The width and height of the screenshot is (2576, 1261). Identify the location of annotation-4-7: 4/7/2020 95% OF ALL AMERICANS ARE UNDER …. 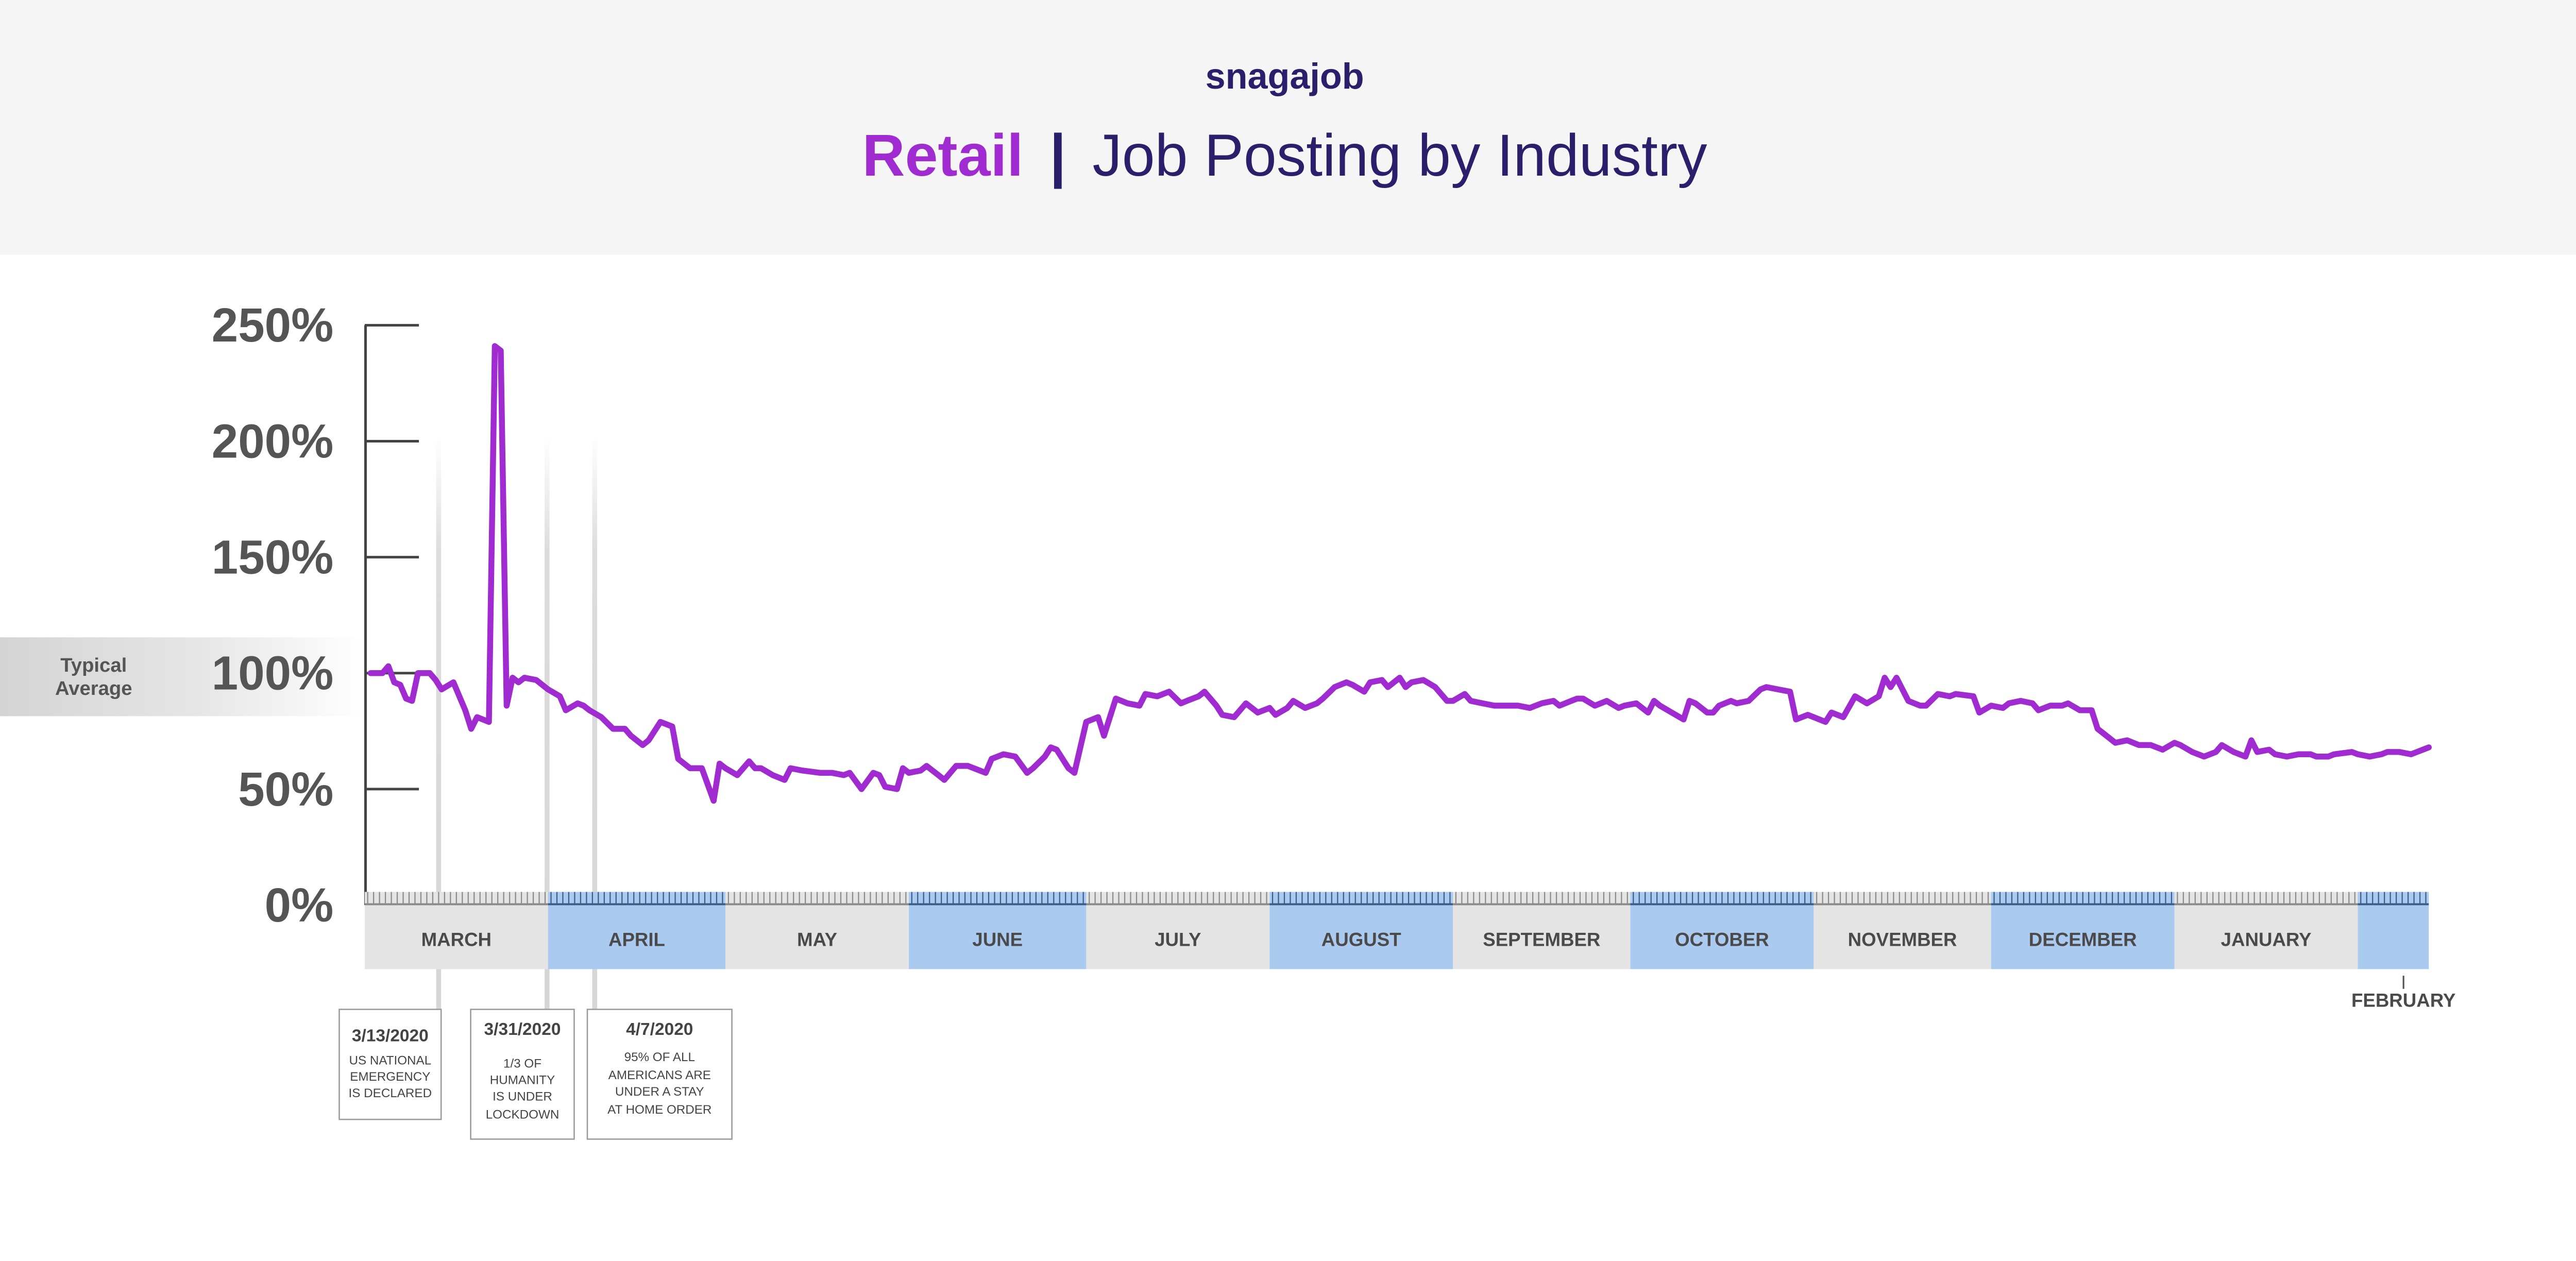
(659, 1074).